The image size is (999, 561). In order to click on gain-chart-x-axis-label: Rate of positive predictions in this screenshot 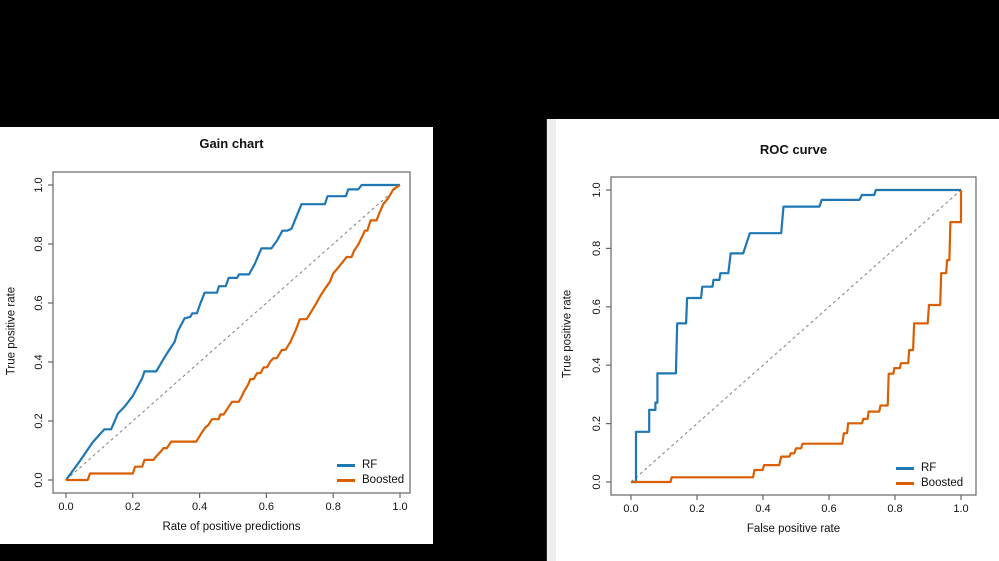, I will do `click(231, 527)`.